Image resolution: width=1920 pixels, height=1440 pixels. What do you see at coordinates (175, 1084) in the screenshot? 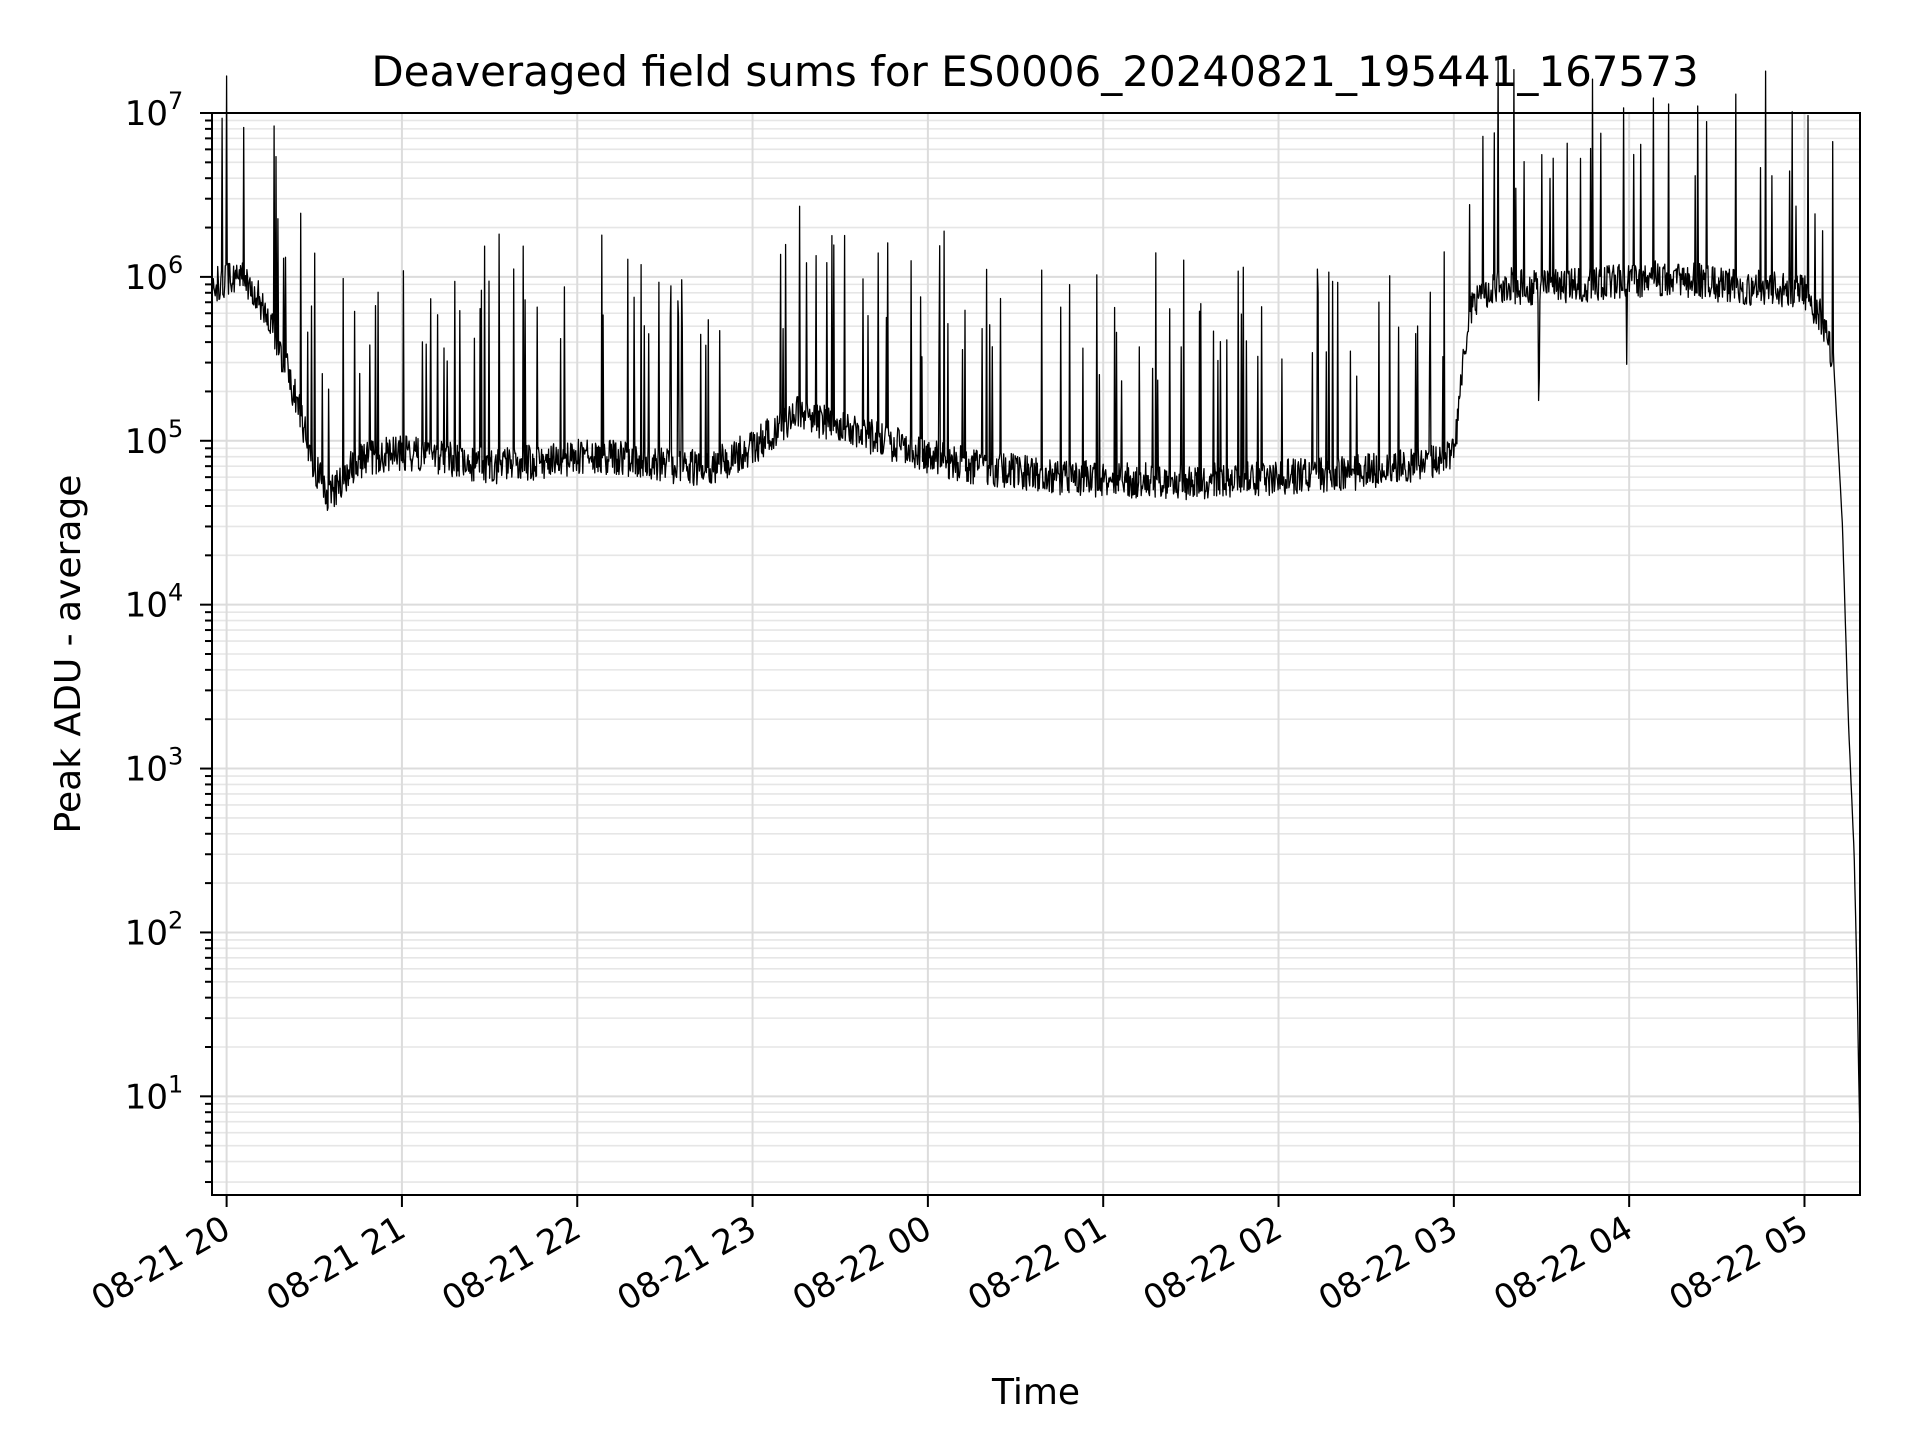
I see `y-tick-exponent: 1` at bounding box center [175, 1084].